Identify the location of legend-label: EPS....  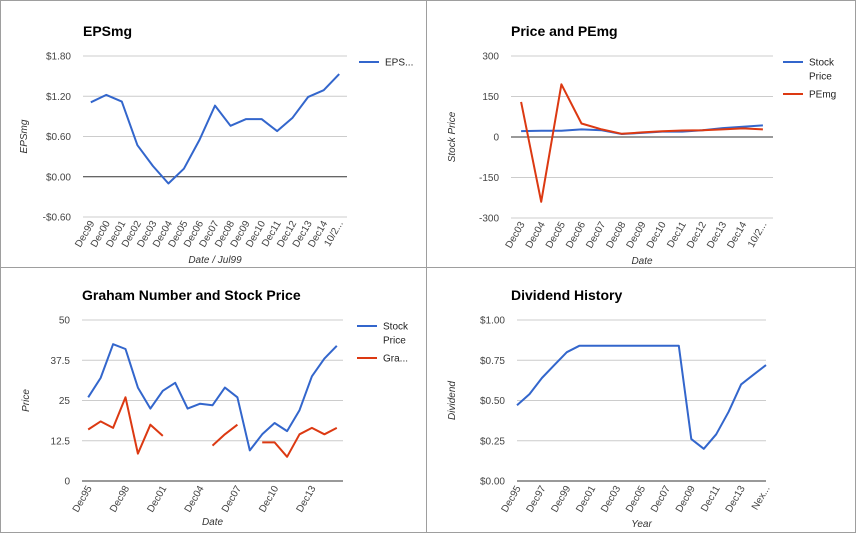
(399, 63).